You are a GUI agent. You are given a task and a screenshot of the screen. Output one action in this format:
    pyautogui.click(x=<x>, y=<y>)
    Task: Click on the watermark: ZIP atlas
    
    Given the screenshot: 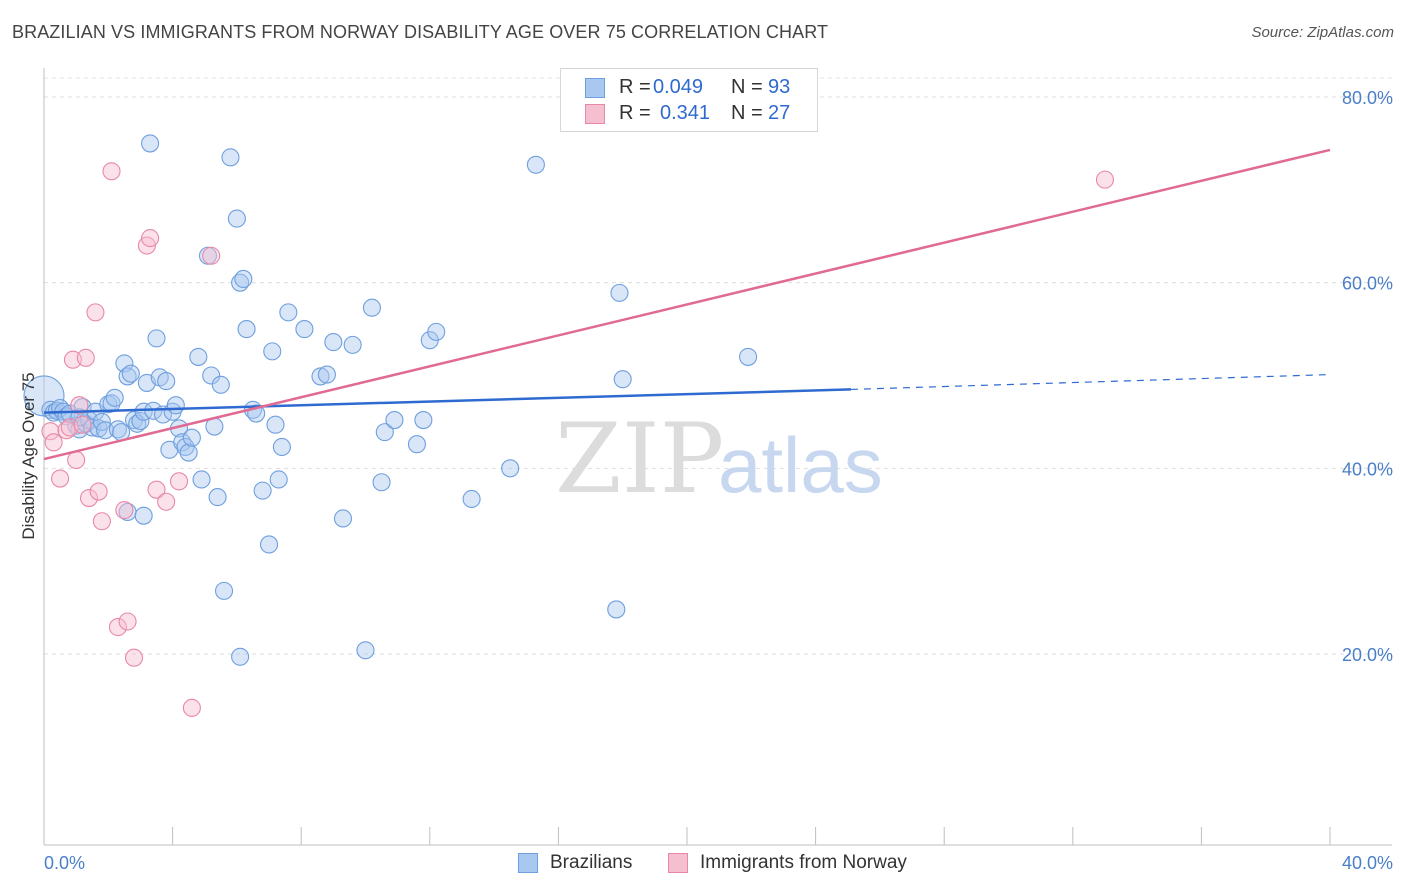 What is the action you would take?
    pyautogui.click(x=719, y=459)
    